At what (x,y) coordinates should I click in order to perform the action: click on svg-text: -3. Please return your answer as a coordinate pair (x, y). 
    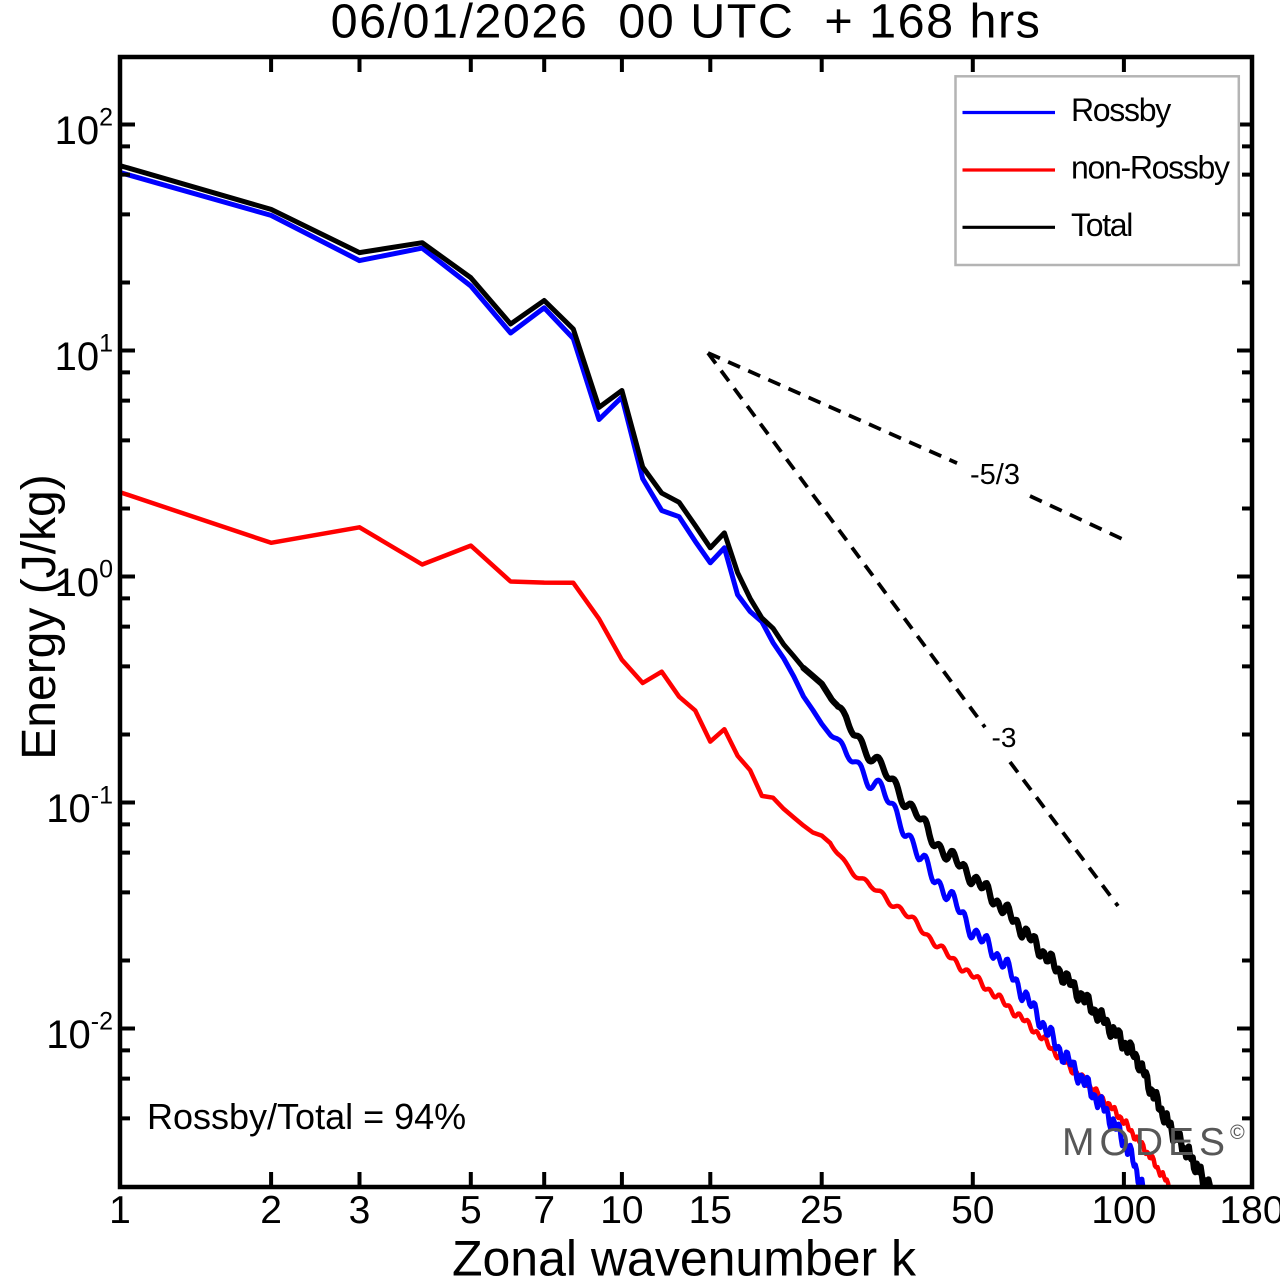
    Looking at the image, I should click on (1004, 737).